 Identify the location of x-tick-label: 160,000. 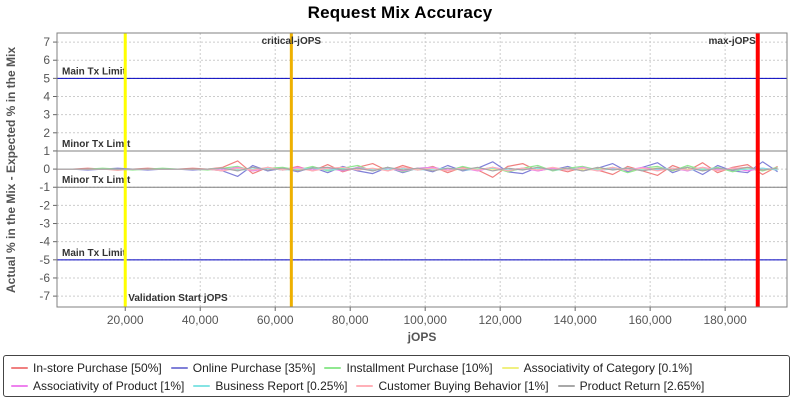
(650, 320).